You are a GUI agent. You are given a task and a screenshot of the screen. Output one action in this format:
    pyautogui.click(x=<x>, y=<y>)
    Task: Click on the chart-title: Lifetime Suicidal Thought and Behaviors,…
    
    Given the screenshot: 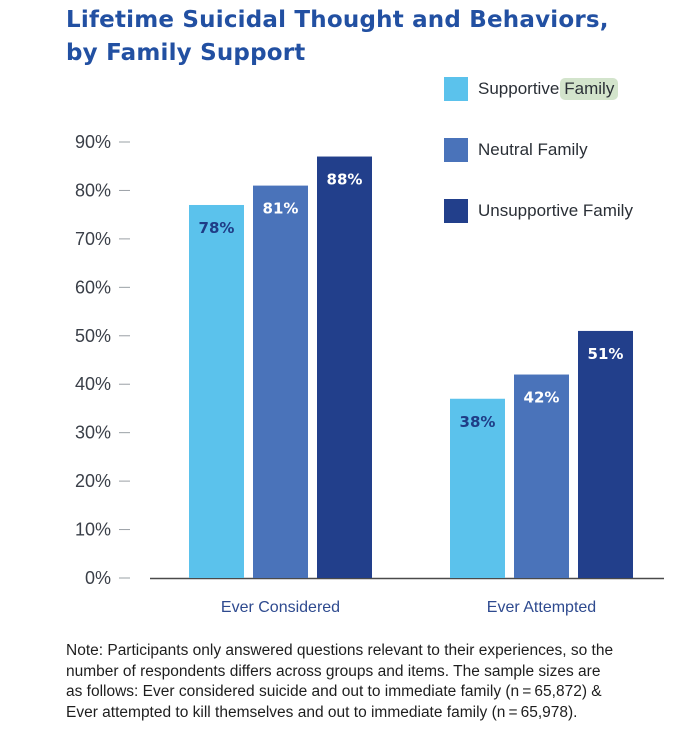 What is the action you would take?
    pyautogui.click(x=366, y=37)
    